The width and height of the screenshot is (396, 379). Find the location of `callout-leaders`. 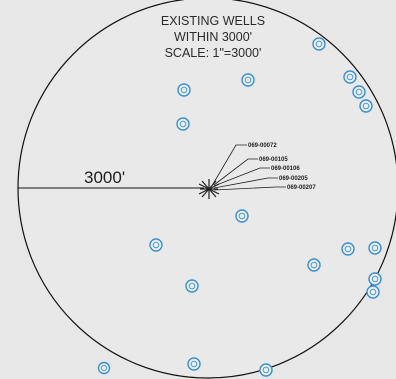

callout-leaders is located at coordinates (249, 167).